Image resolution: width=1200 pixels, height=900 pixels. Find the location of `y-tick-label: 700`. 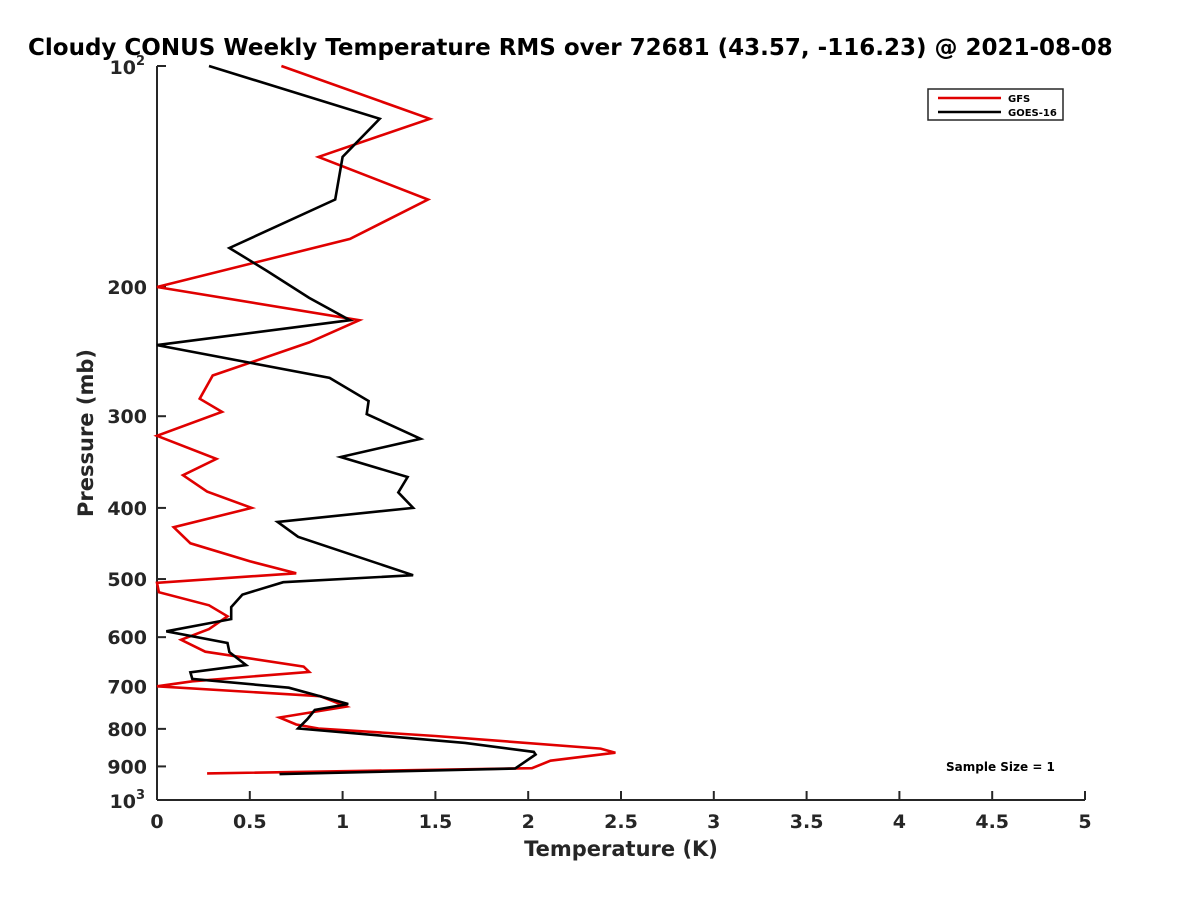

y-tick-label: 700 is located at coordinates (127, 687).